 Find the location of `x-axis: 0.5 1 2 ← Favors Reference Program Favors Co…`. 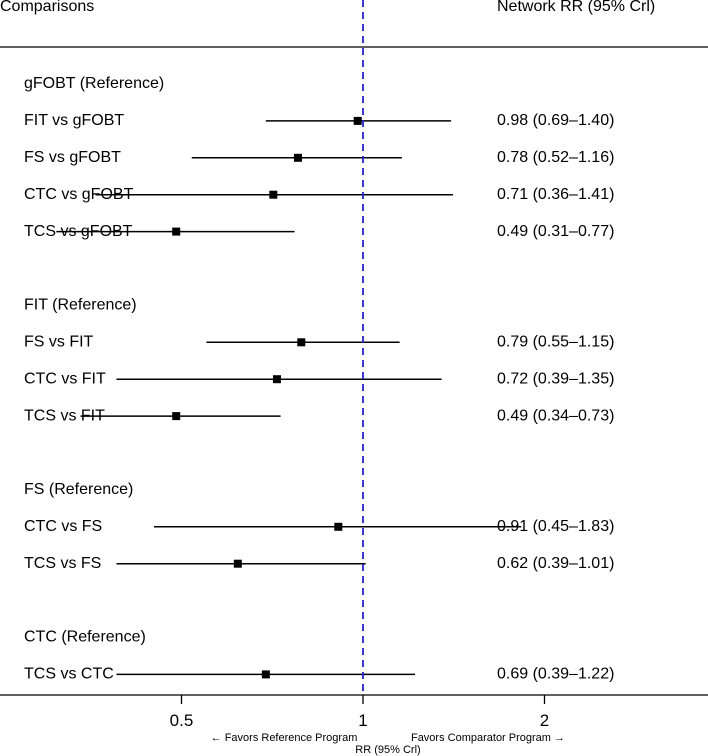

x-axis: 0.5 1 2 ← Favors Reference Program Favors Co… is located at coordinates (367, 725).